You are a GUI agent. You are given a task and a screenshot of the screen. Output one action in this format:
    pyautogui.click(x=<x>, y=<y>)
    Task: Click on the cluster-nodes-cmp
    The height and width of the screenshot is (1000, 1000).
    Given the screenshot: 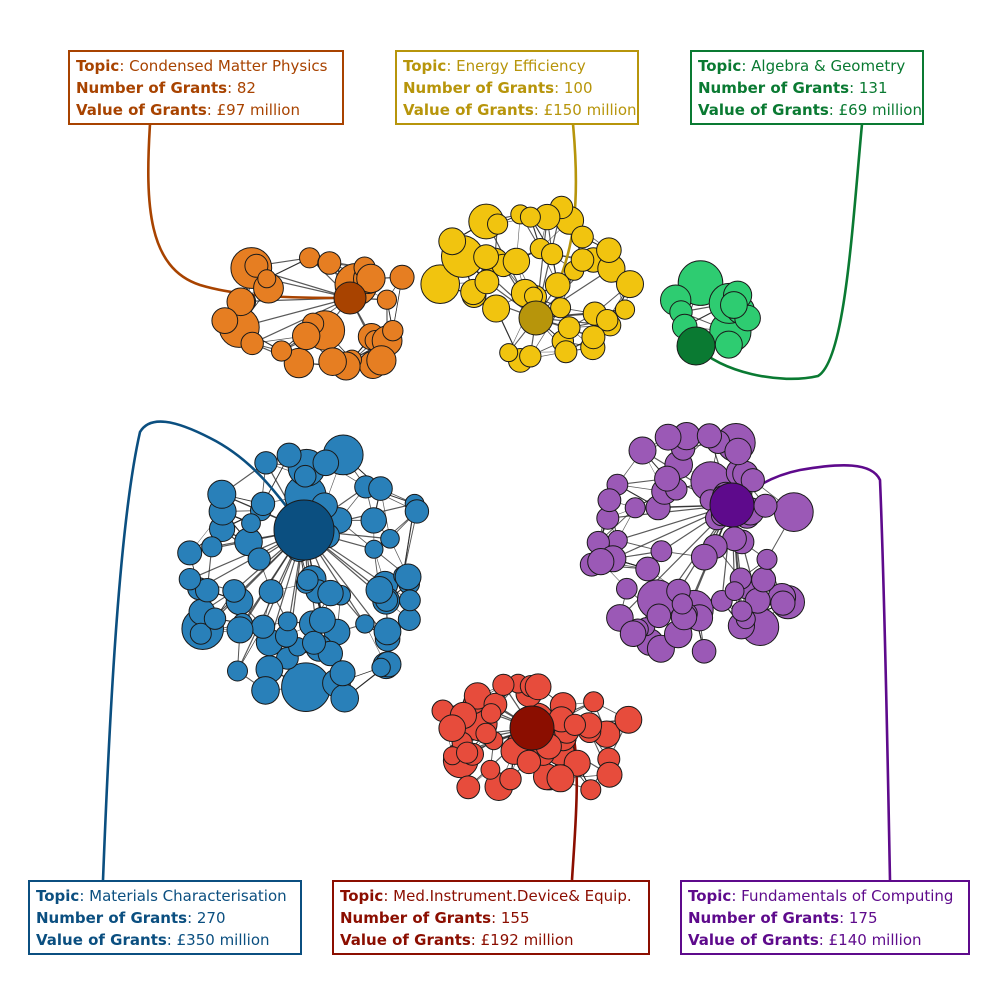 What is the action you would take?
    pyautogui.click(x=313, y=314)
    